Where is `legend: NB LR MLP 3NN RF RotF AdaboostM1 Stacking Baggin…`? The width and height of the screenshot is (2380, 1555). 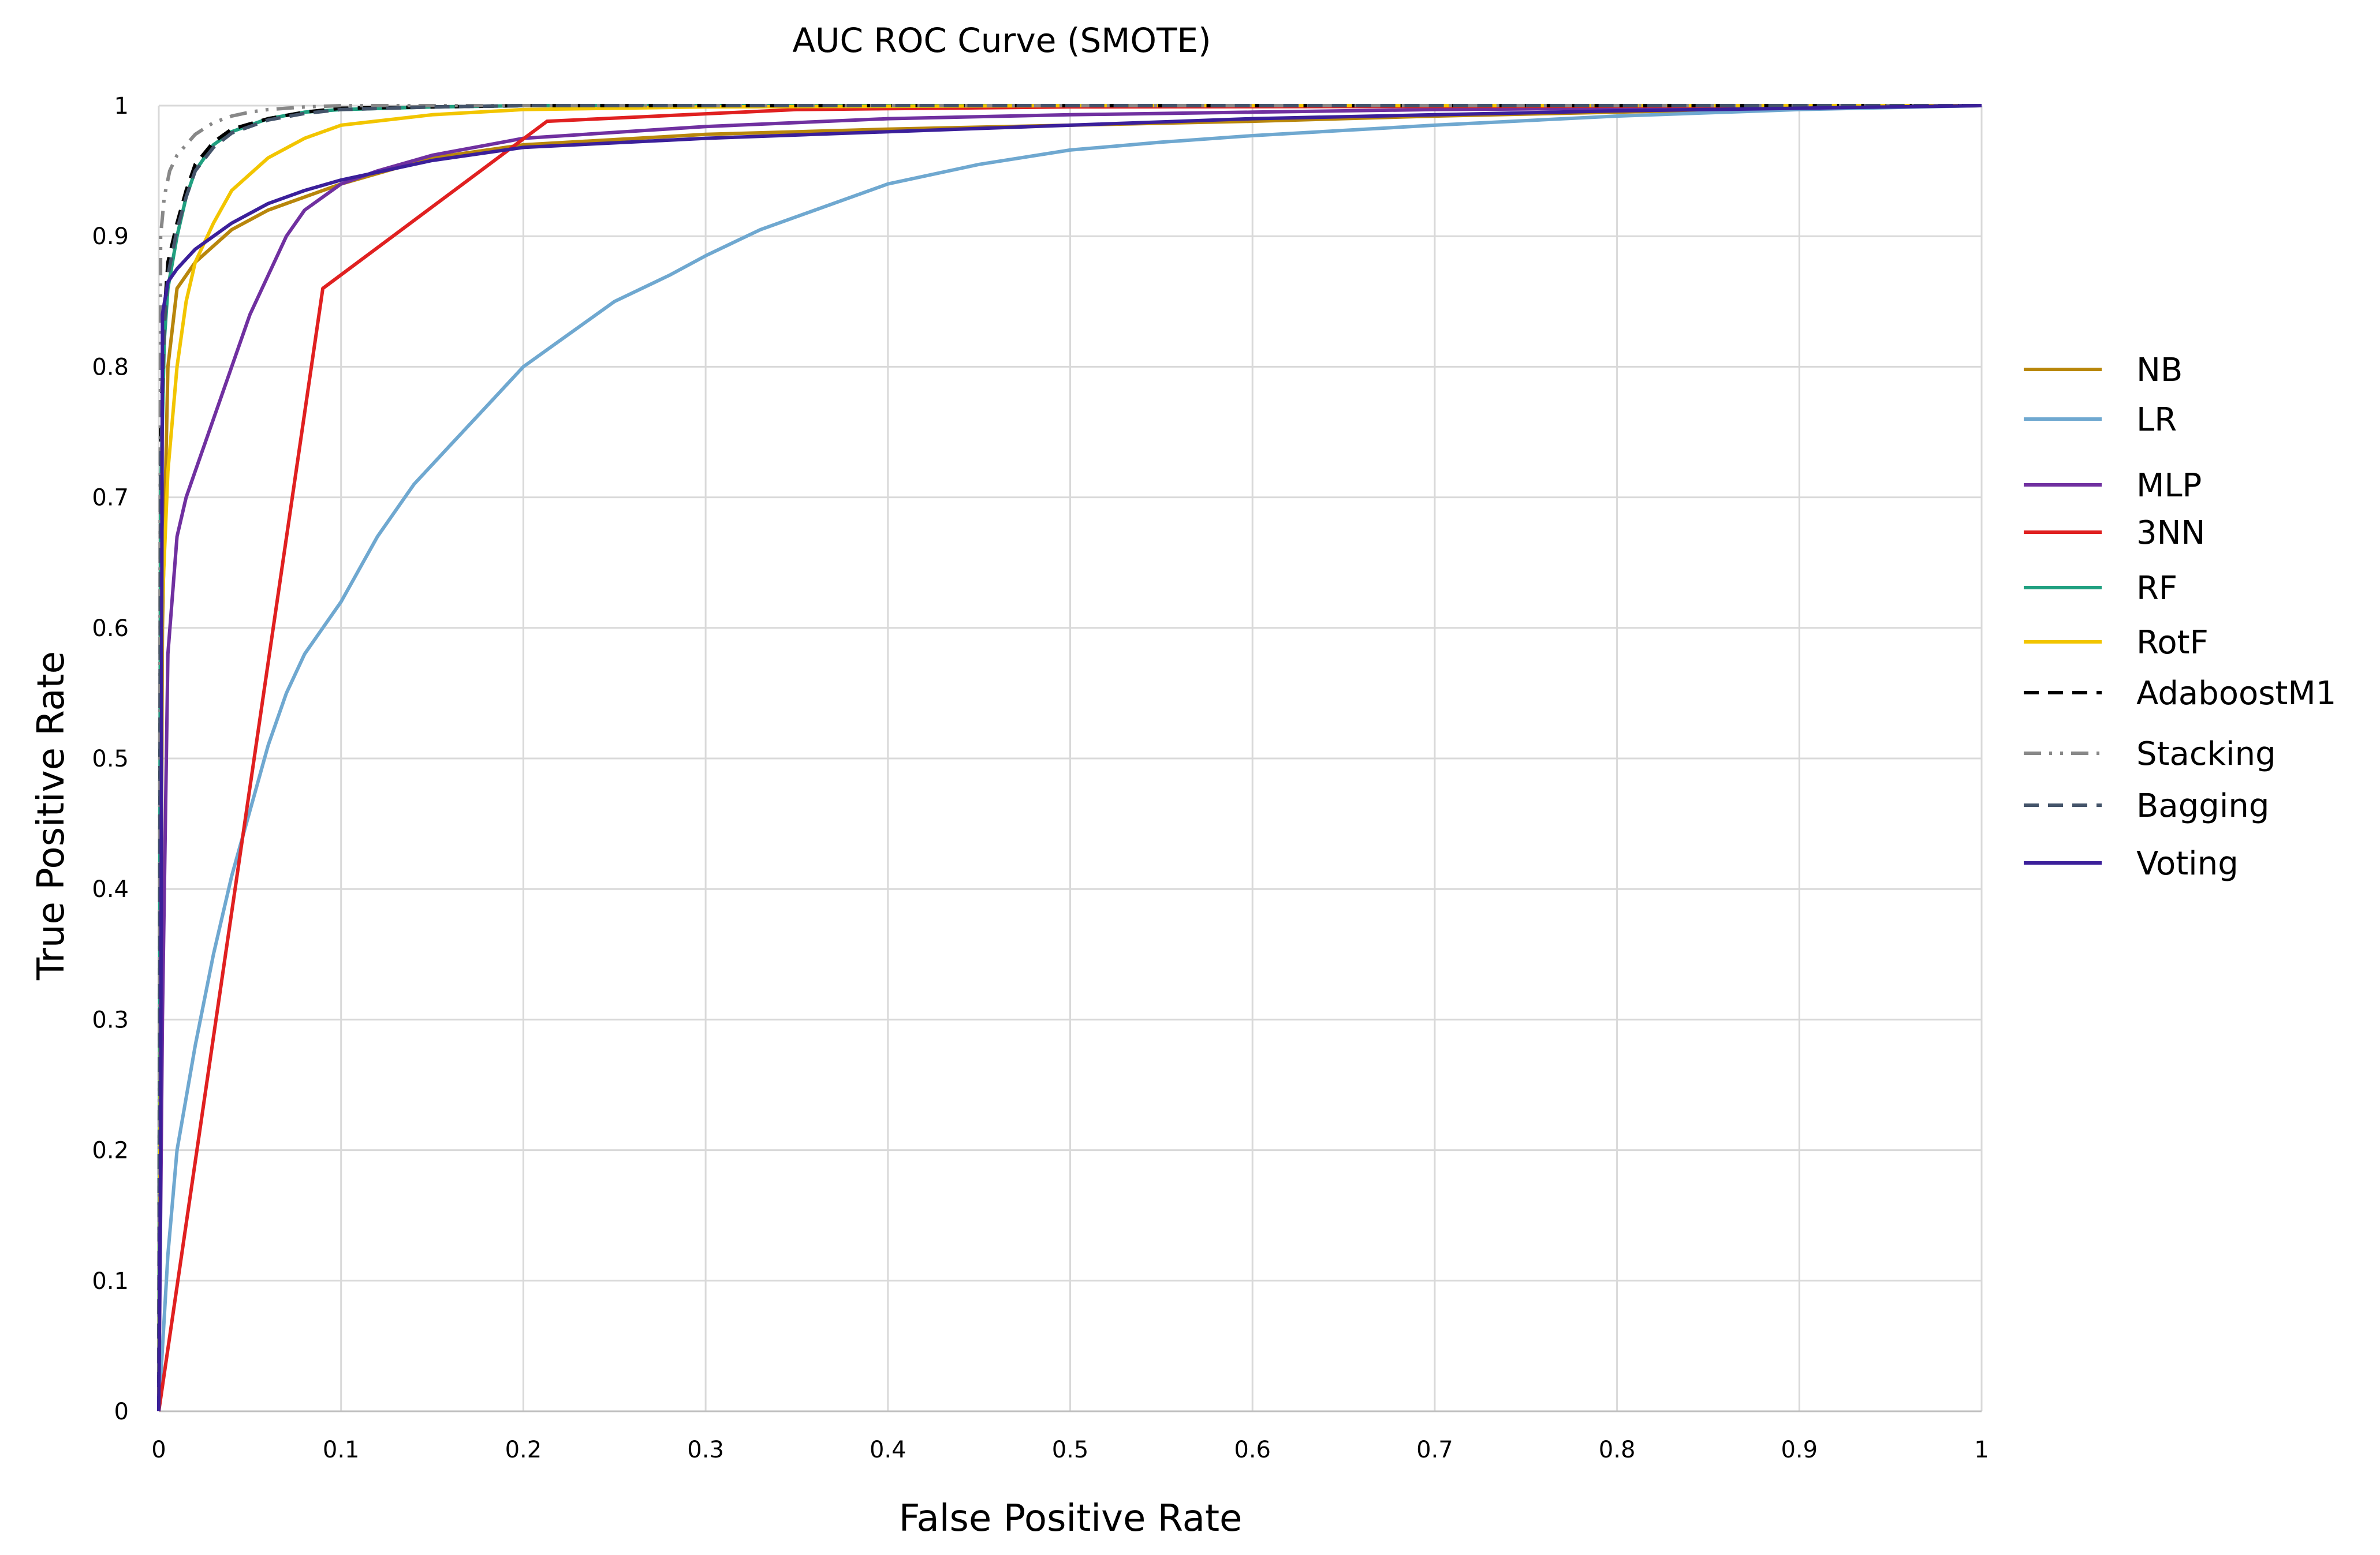
legend: NB LR MLP 3NN RF RotF AdaboostM1 Stacking Baggin… is located at coordinates (2180, 617).